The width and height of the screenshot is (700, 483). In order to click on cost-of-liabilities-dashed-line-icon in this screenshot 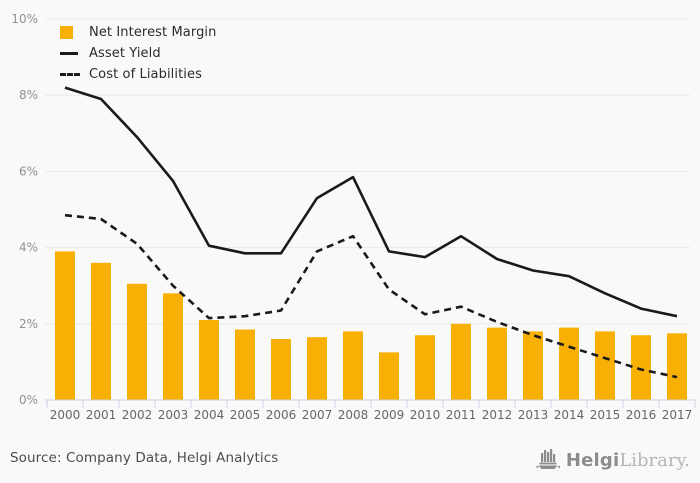, I will do `click(70, 74)`.